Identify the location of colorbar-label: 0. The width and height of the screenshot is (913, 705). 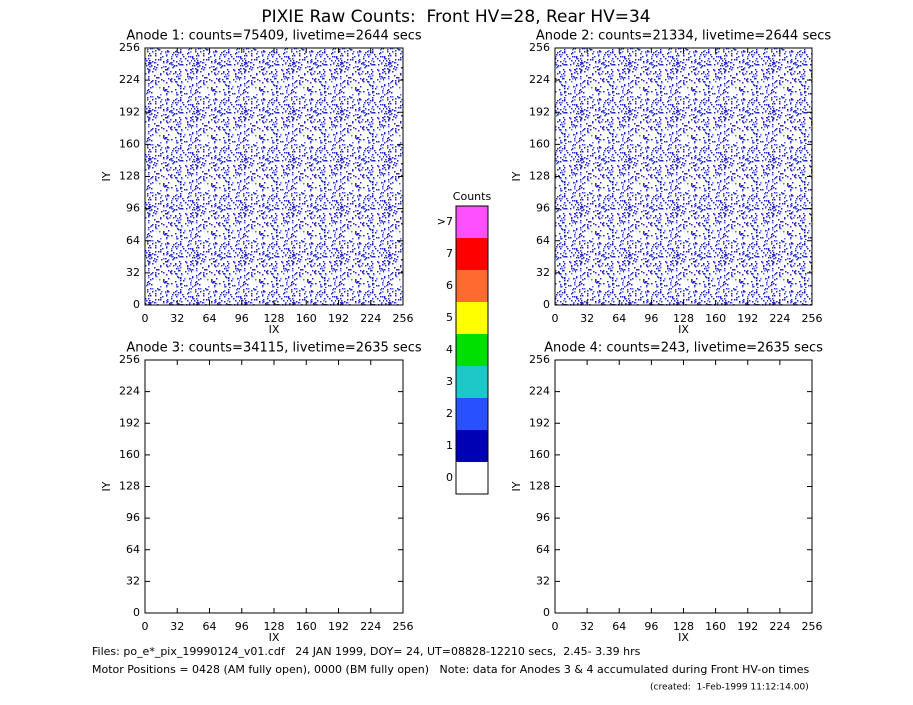
(449, 477).